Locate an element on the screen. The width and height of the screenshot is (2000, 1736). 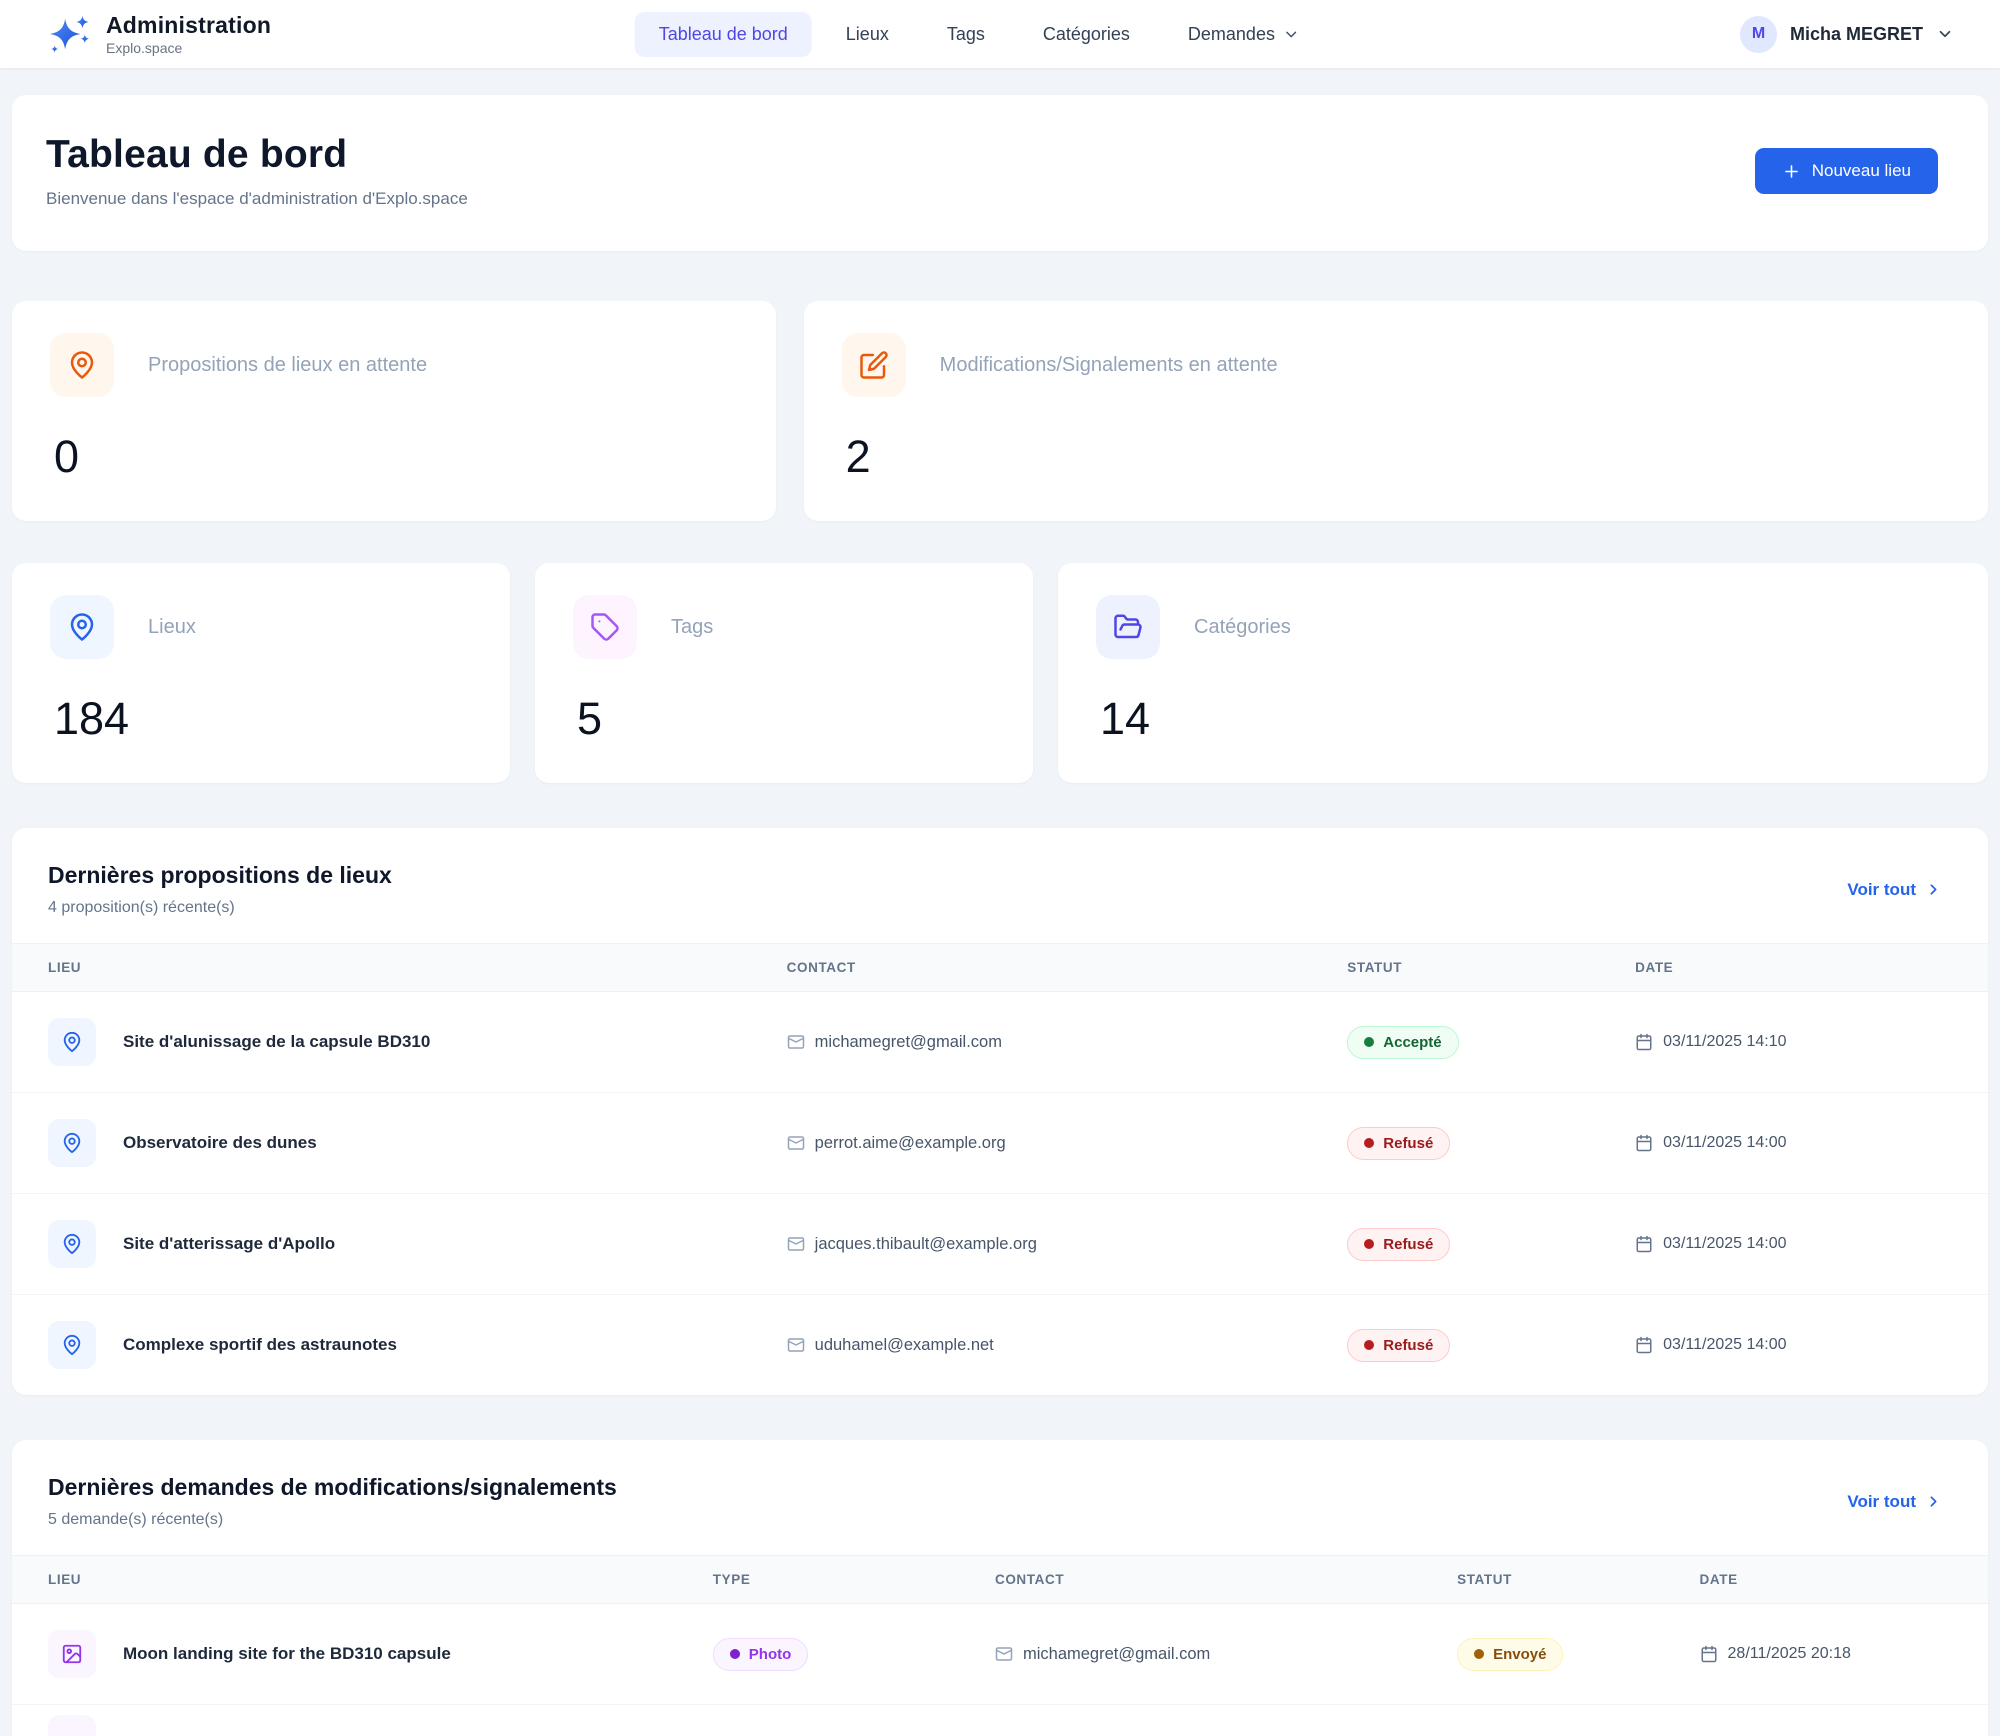
brand-subtitle: Explo.space is located at coordinates (144, 48).